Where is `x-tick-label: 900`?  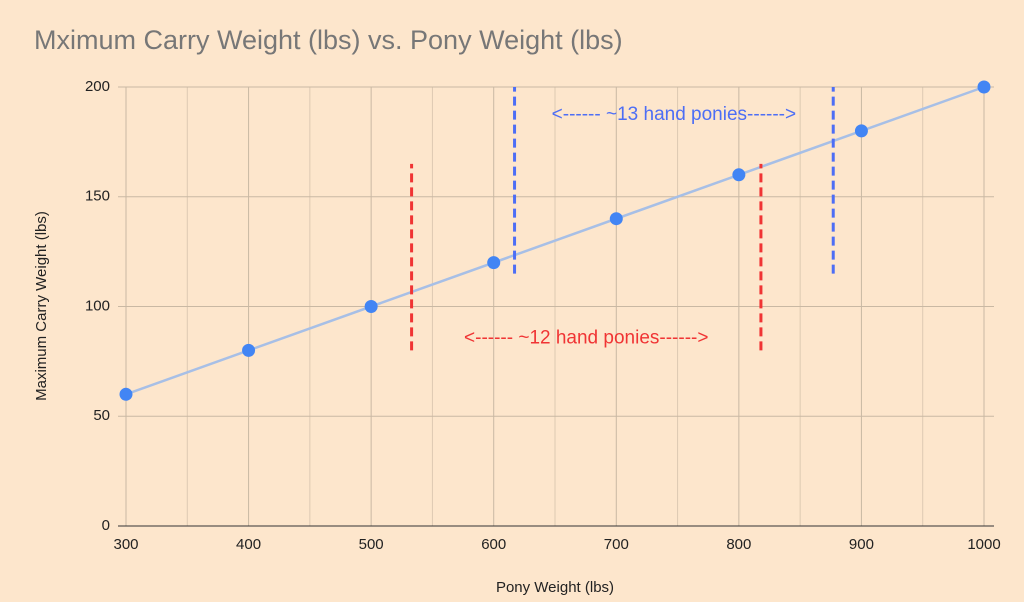 x-tick-label: 900 is located at coordinates (861, 544).